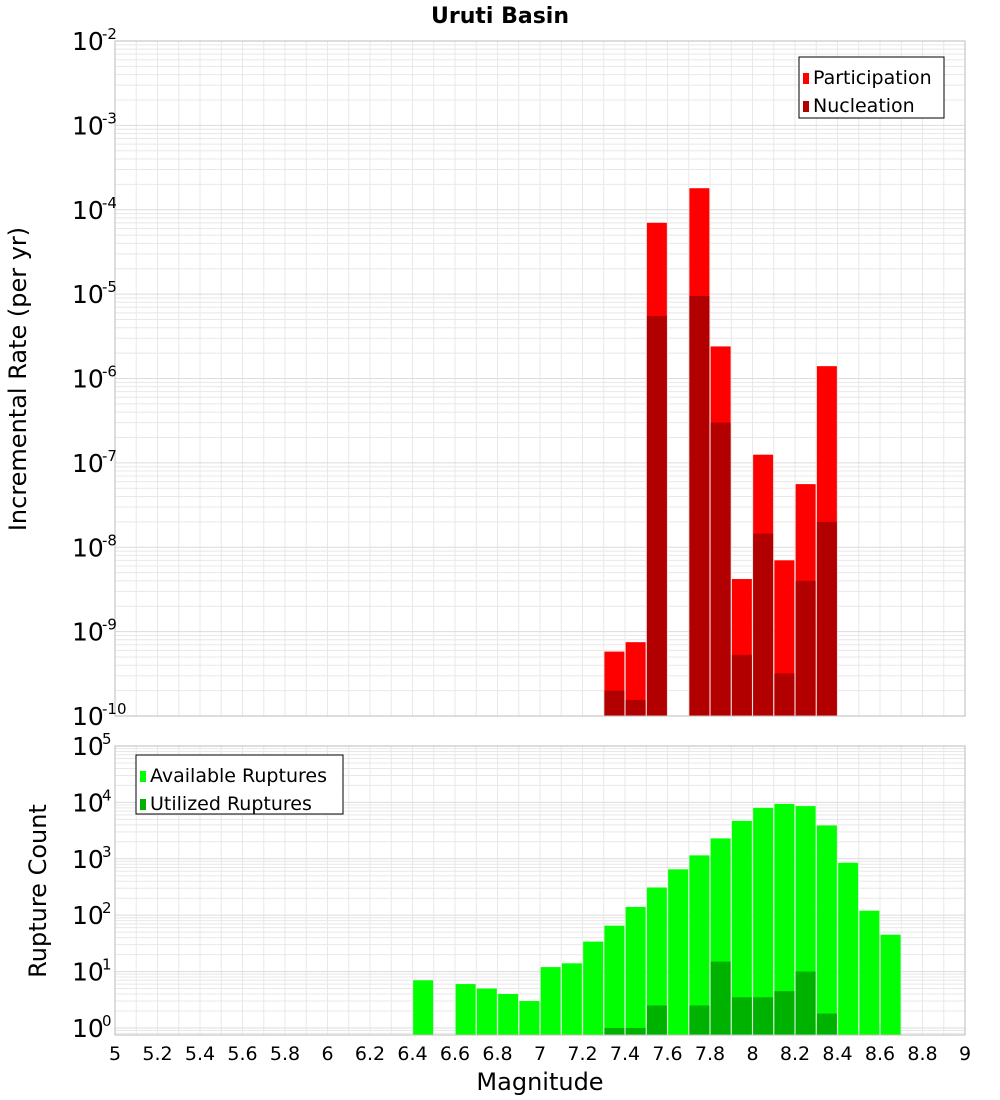 Image resolution: width=1000 pixels, height=1100 pixels. I want to click on x-tick-label: 7.4, so click(625, 1054).